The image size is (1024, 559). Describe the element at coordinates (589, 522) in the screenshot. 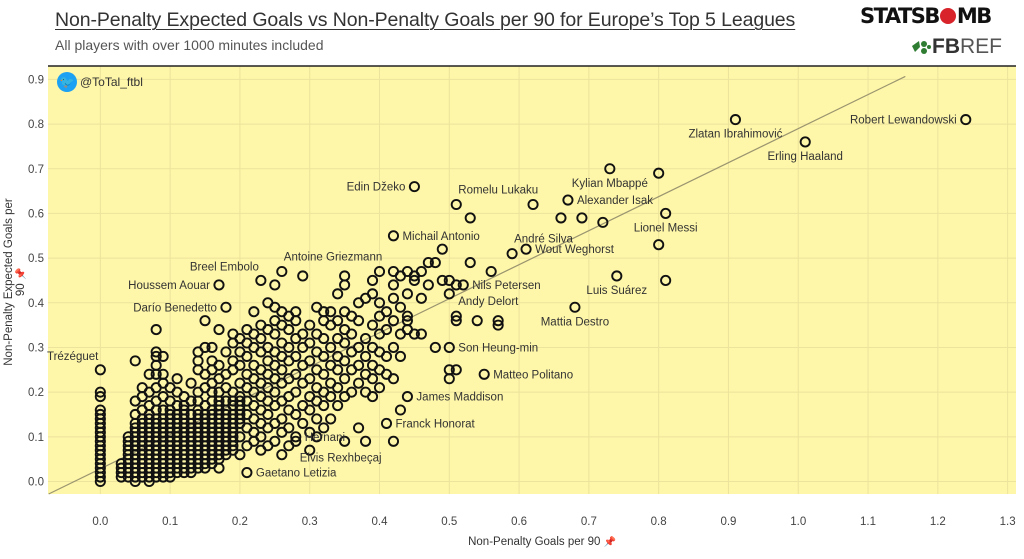

I see `x-tick-label: 0.7` at that location.